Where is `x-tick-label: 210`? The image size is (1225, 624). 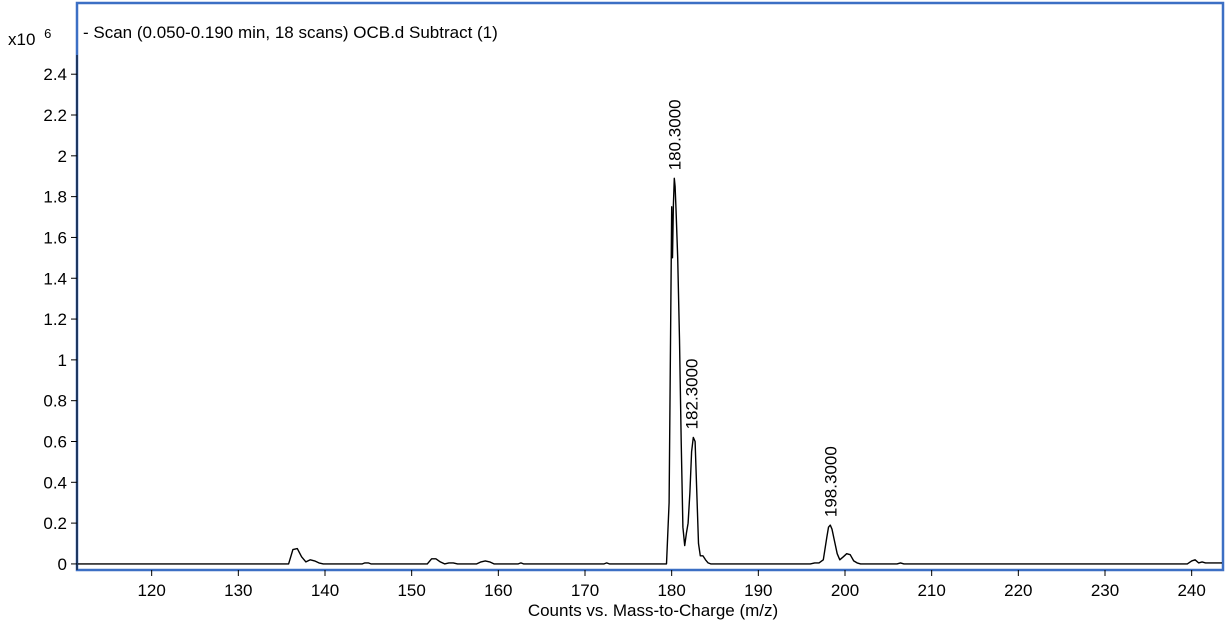 x-tick-label: 210 is located at coordinates (931, 590).